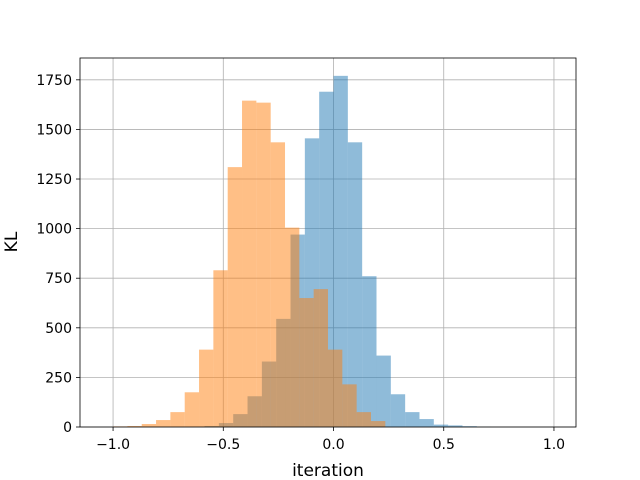 This screenshot has width=640, height=480. What do you see at coordinates (54, 180) in the screenshot?
I see `y-tick-label: 1250` at bounding box center [54, 180].